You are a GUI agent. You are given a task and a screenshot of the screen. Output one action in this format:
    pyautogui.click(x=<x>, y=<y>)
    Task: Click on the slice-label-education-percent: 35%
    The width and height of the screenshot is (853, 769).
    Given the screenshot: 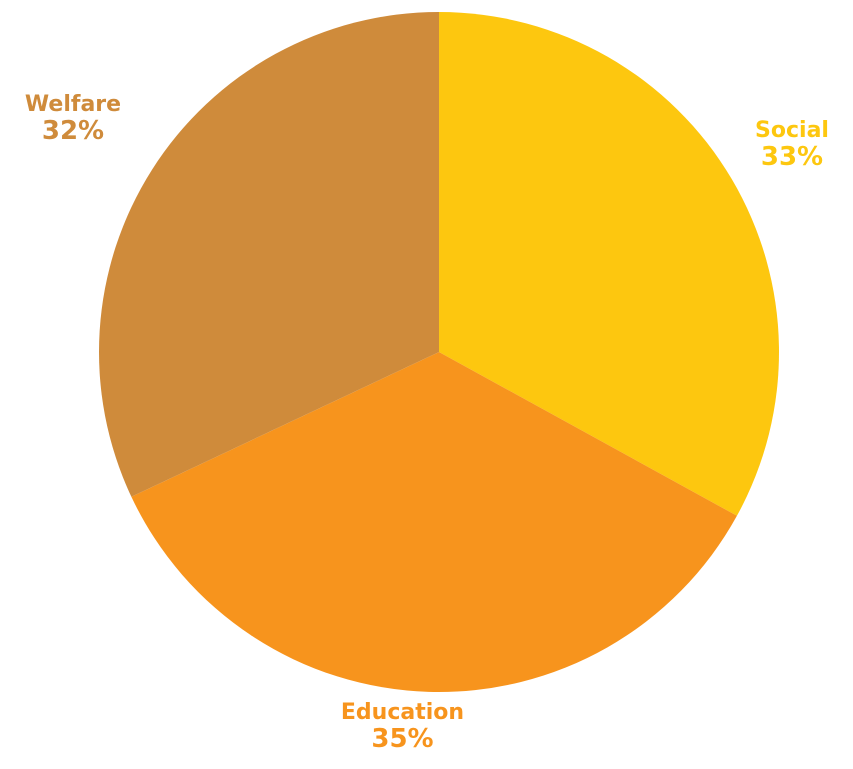 What is the action you would take?
    pyautogui.click(x=402, y=739)
    